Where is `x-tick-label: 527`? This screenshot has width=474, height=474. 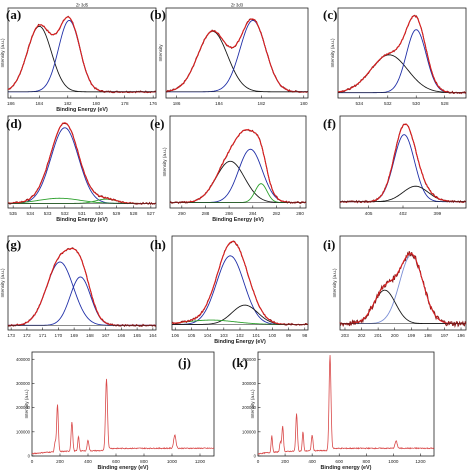
x-tick-label: 527 is located at coordinates (151, 213).